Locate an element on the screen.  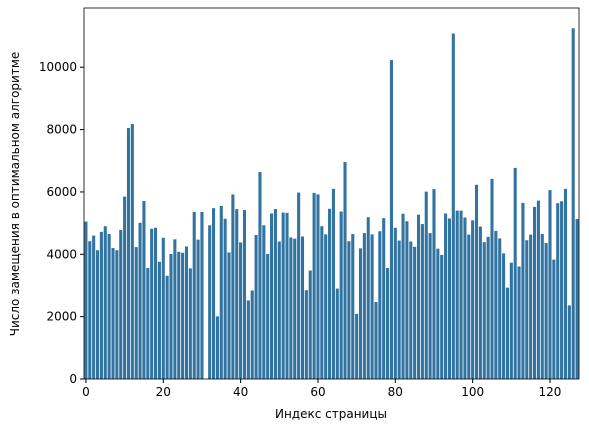
y-tick-label: 2000 is located at coordinates (61, 317).